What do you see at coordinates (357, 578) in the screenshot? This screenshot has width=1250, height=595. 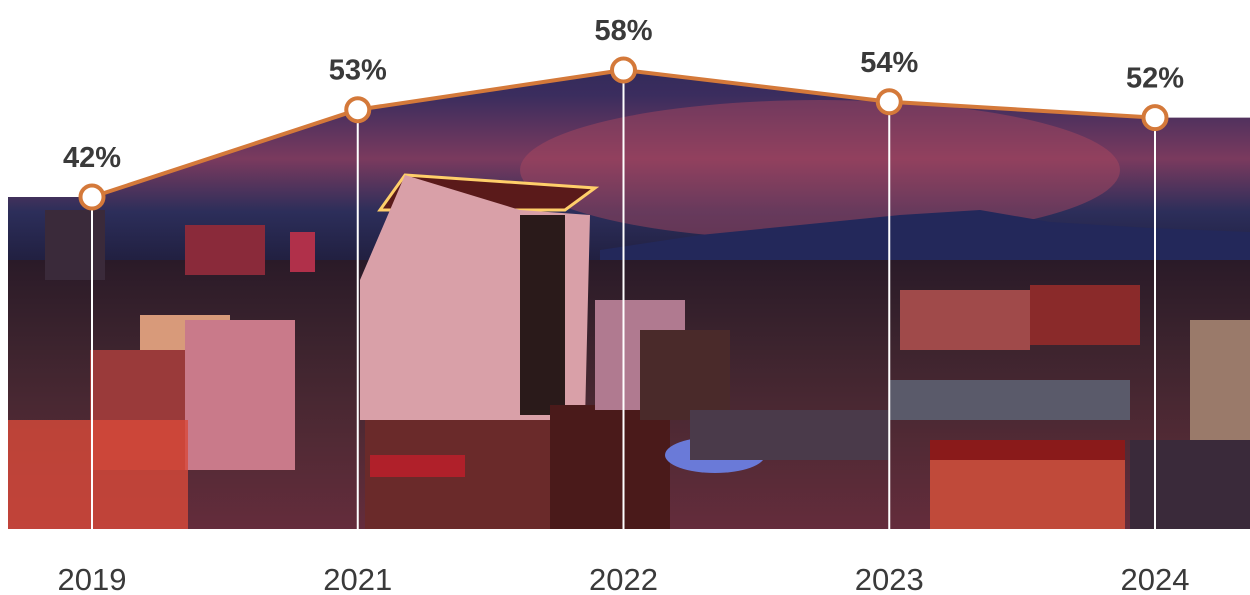 I see `x-tick-label: 2021` at bounding box center [357, 578].